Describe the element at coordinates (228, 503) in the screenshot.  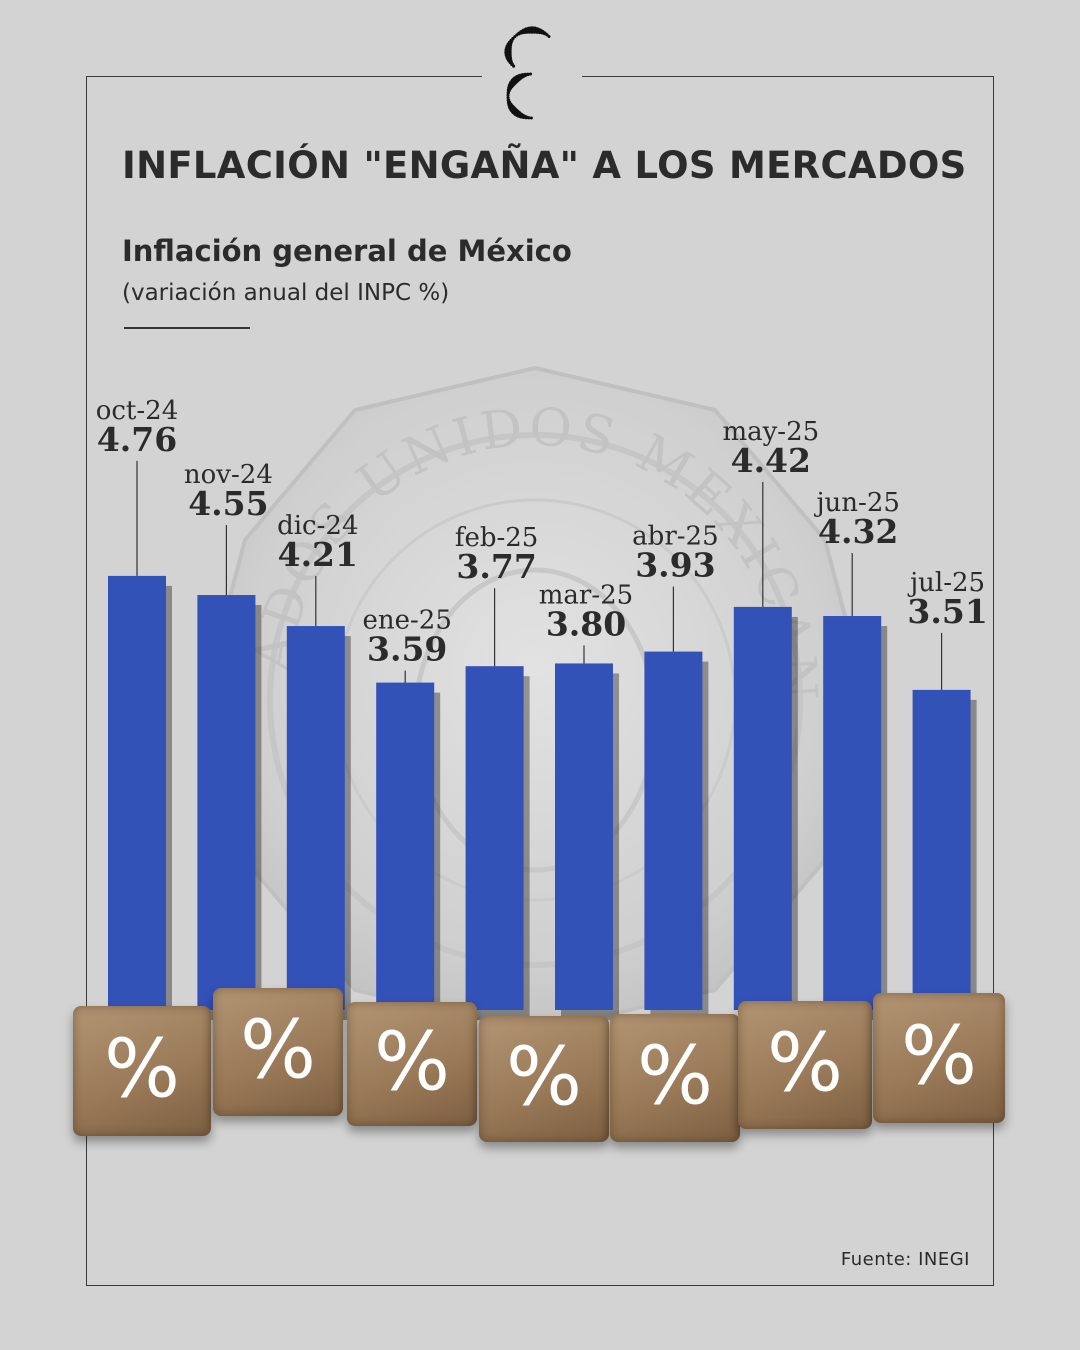
I see `value-label: 4.55` at that location.